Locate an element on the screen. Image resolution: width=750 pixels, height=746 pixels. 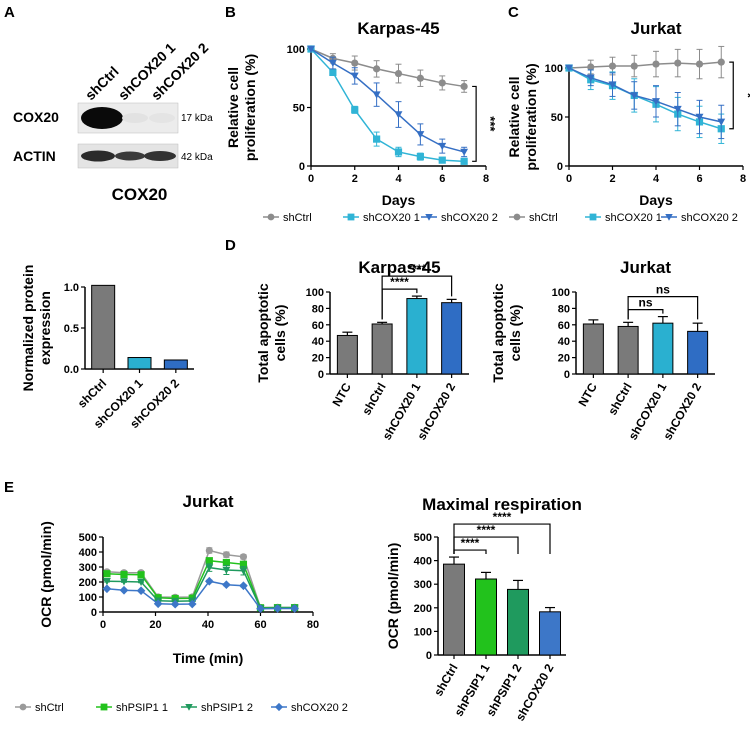
y-tick-label: 80 is located at coordinates (318, 309).